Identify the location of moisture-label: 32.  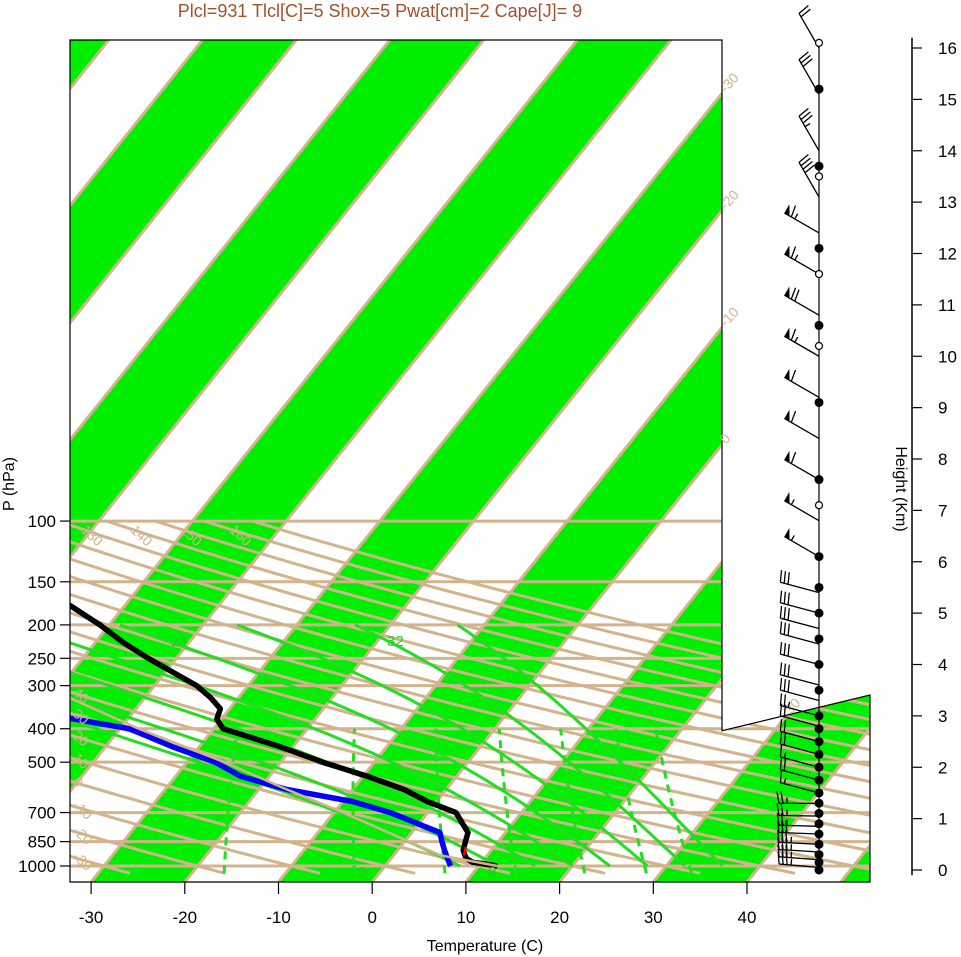
(395, 641).